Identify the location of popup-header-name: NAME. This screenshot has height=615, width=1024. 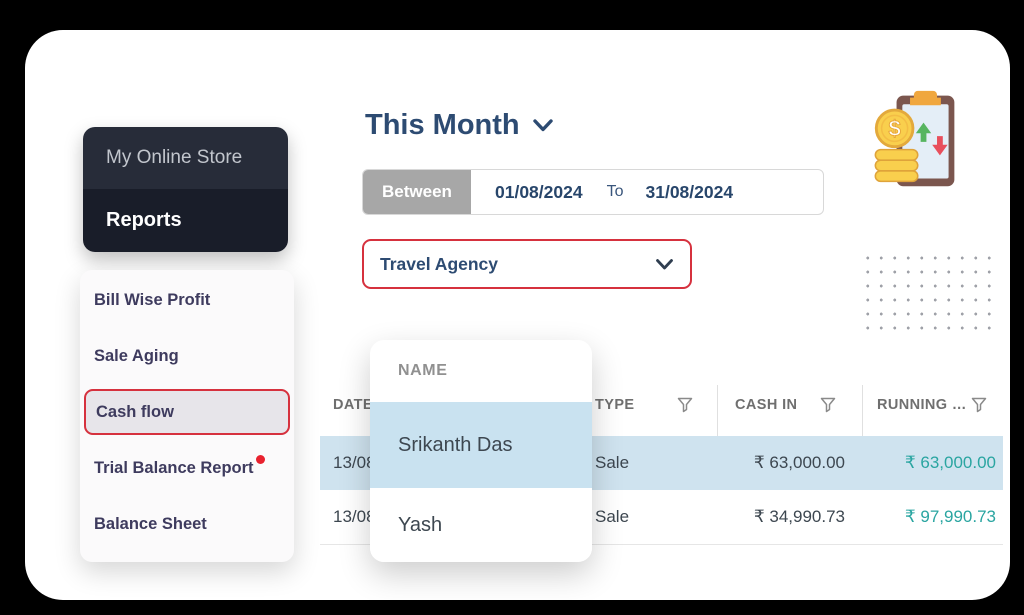
(423, 370).